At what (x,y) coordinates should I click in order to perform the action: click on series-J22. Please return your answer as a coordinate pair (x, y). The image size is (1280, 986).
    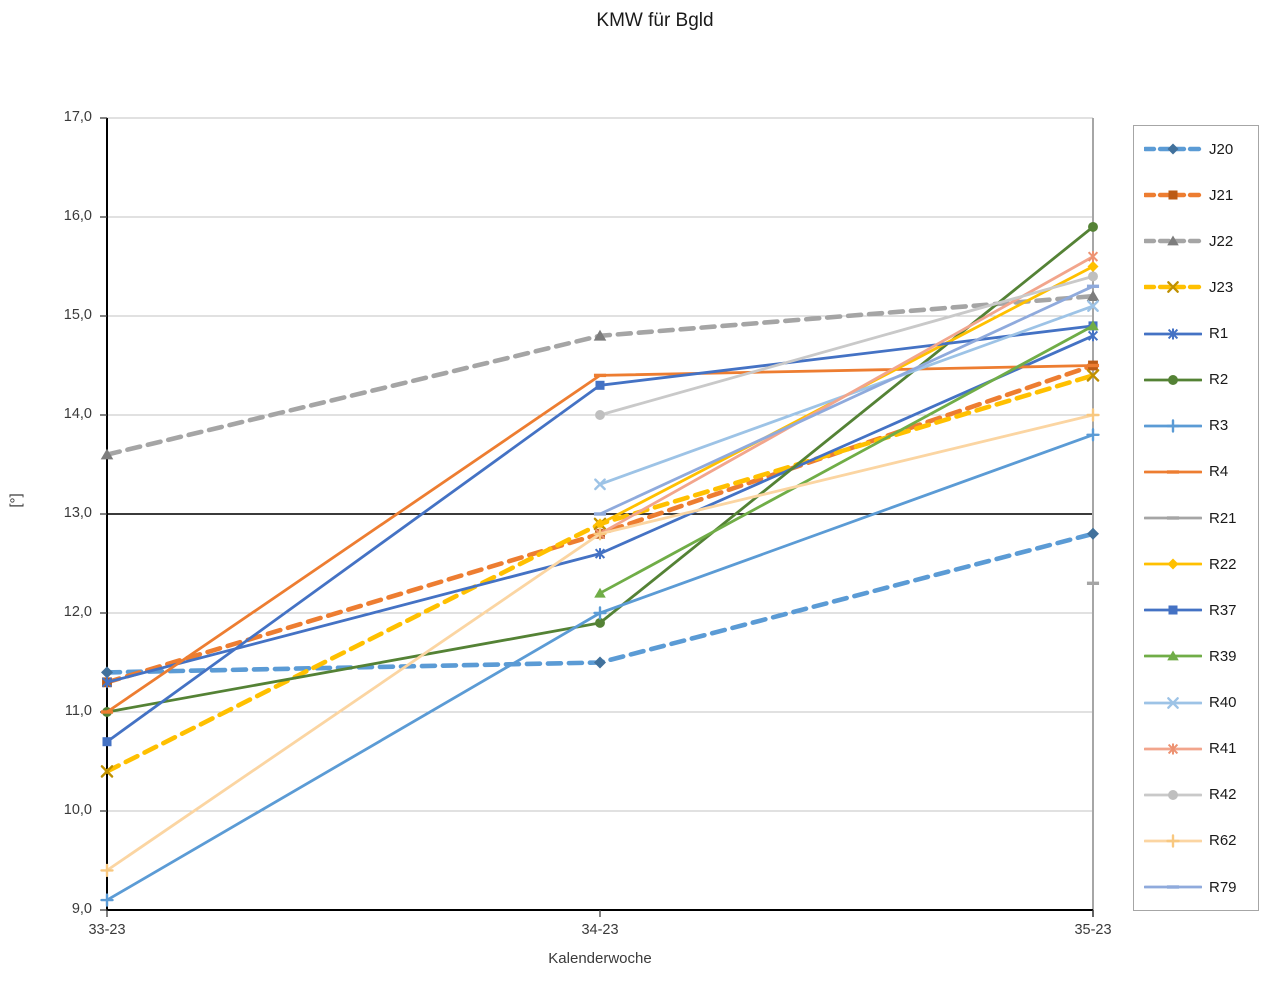
    Looking at the image, I should click on (600, 375).